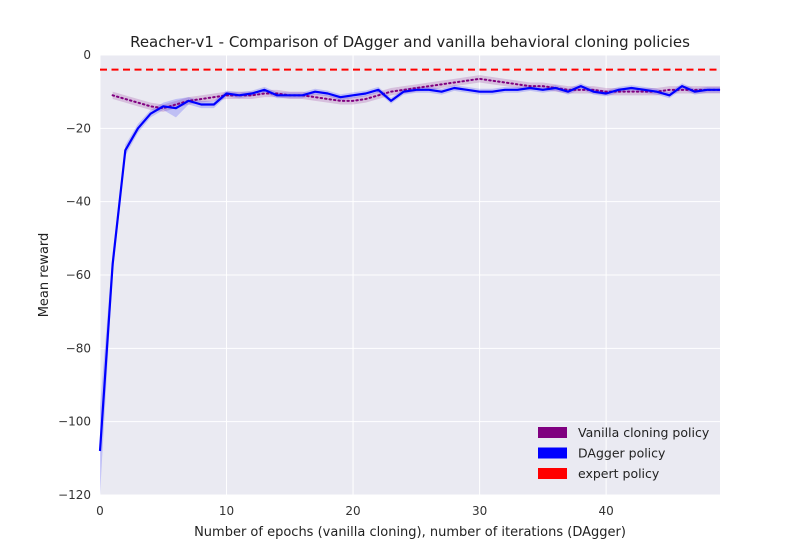 Image resolution: width=800 pixels, height=550 pixels. Describe the element at coordinates (644, 432) in the screenshot. I see `legend-label: Vanilla cloning policy` at that location.